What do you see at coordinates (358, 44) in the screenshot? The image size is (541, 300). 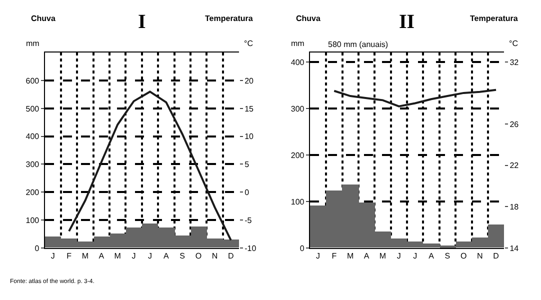 I see `text: 580 mm (anuais)` at bounding box center [358, 44].